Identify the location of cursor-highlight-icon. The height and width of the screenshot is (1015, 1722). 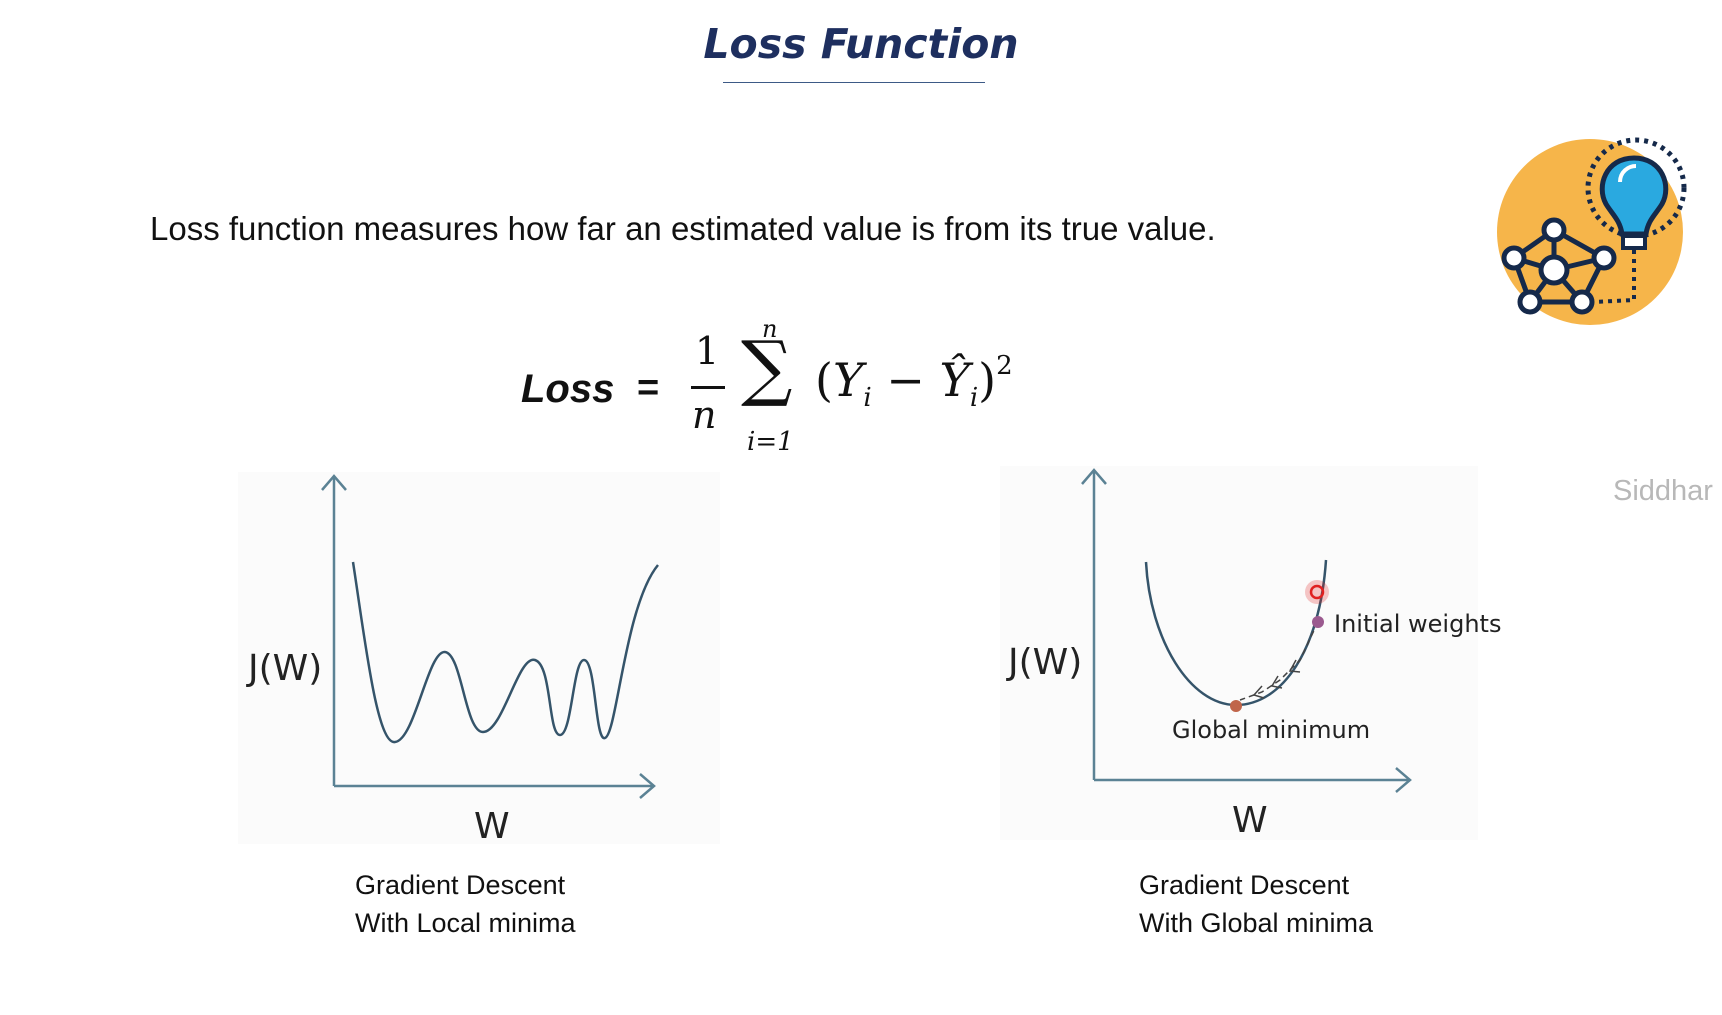
(1317, 592).